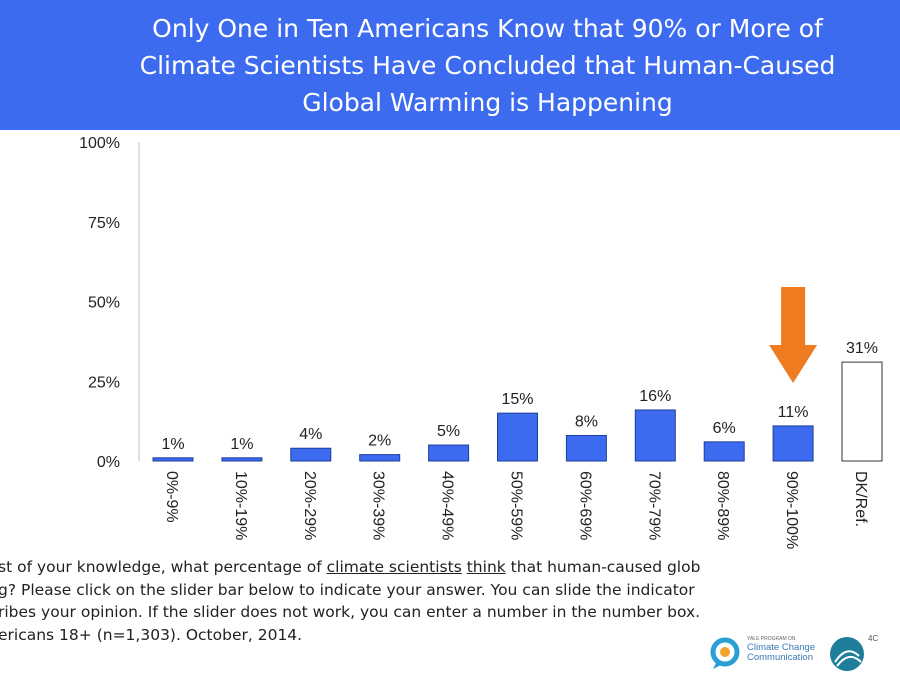 The height and width of the screenshot is (675, 900). Describe the element at coordinates (108, 462) in the screenshot. I see `y-tick-label: 0%` at that location.